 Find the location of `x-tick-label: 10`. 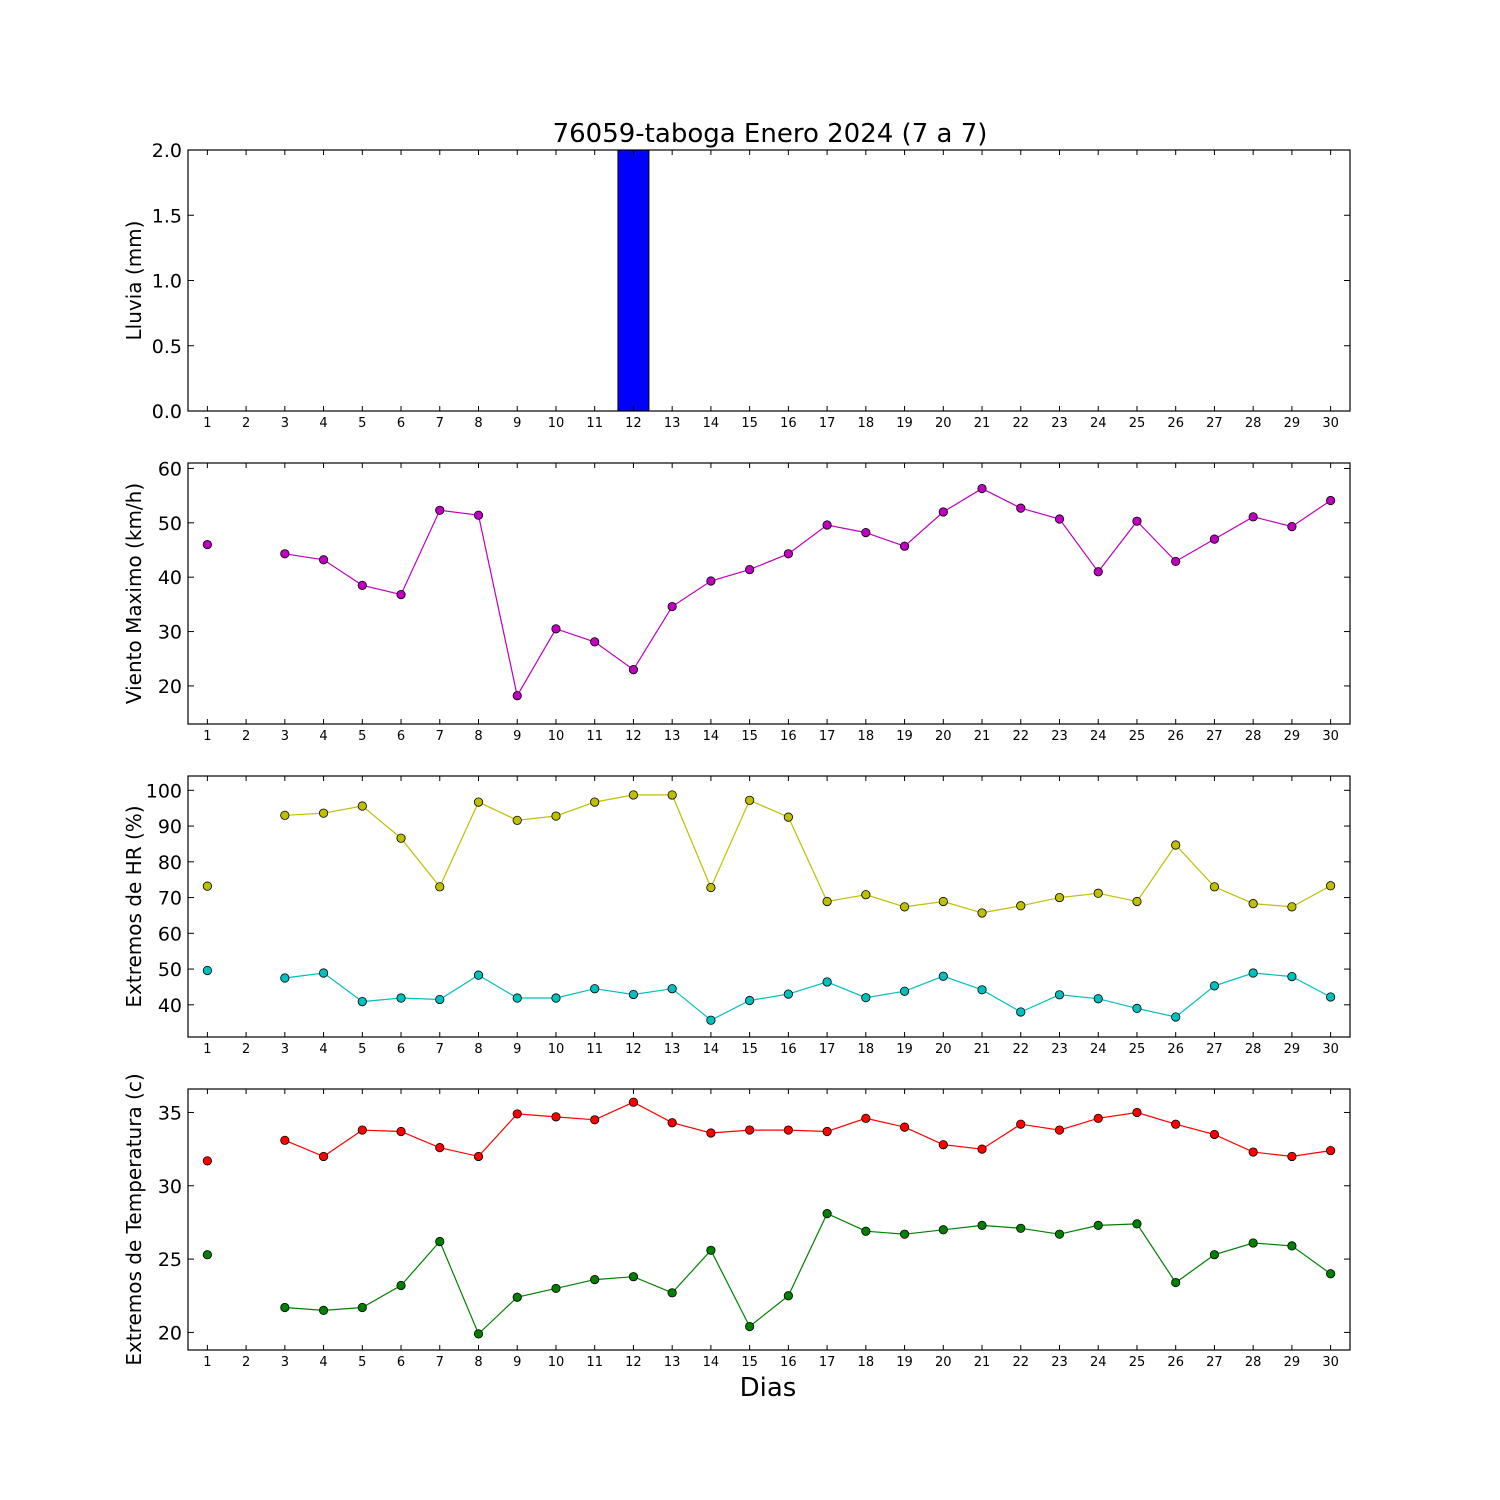

x-tick-label: 10 is located at coordinates (556, 1362).